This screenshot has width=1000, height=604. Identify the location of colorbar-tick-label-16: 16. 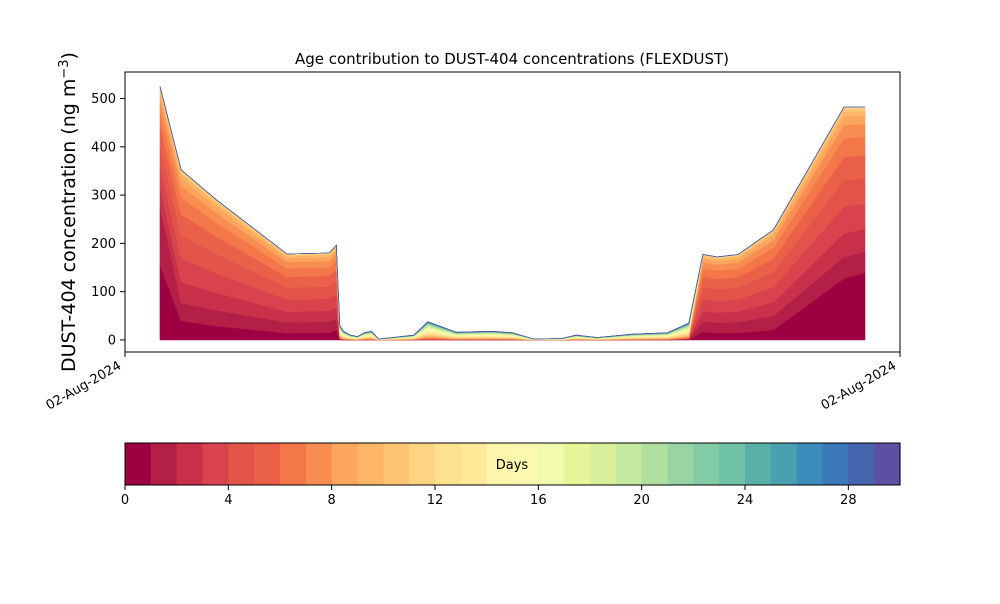
(538, 500).